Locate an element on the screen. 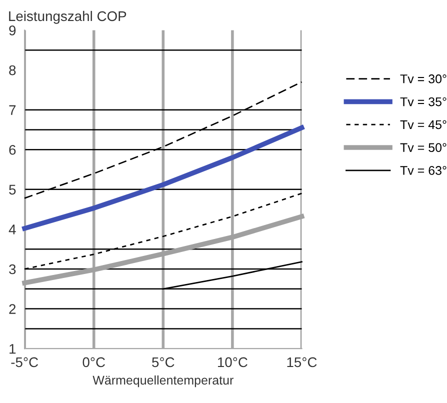 The height and width of the screenshot is (403, 447). y-tick-label: 5 is located at coordinates (12, 189).